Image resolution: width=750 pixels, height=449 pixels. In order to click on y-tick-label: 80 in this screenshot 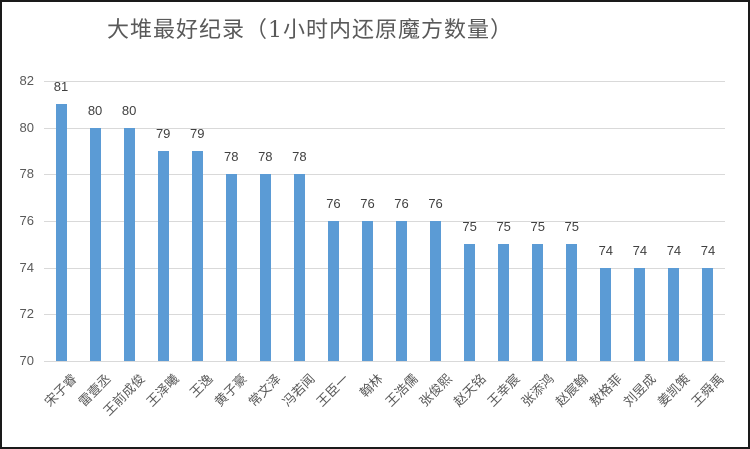, I will do `click(26, 127)`.